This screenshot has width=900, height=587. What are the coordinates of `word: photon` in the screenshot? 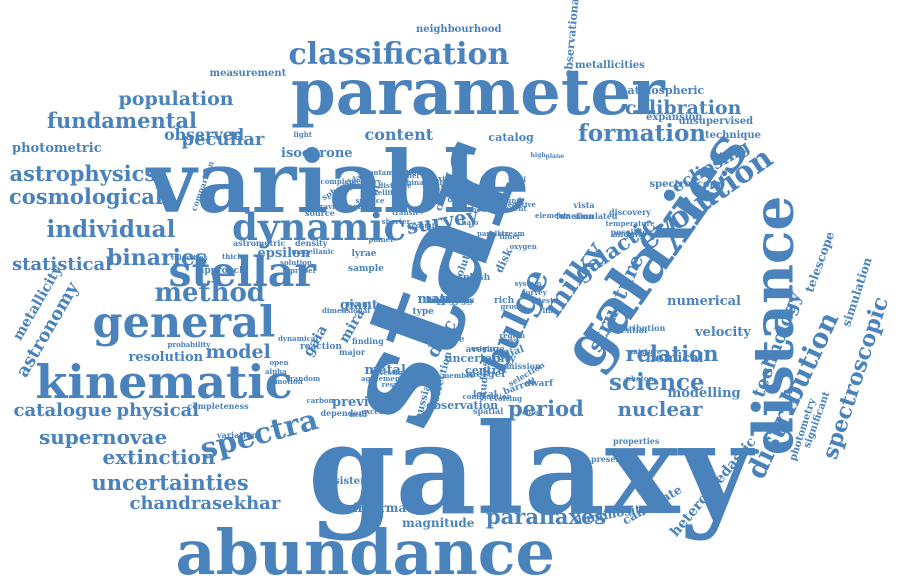 It's located at (640, 378).